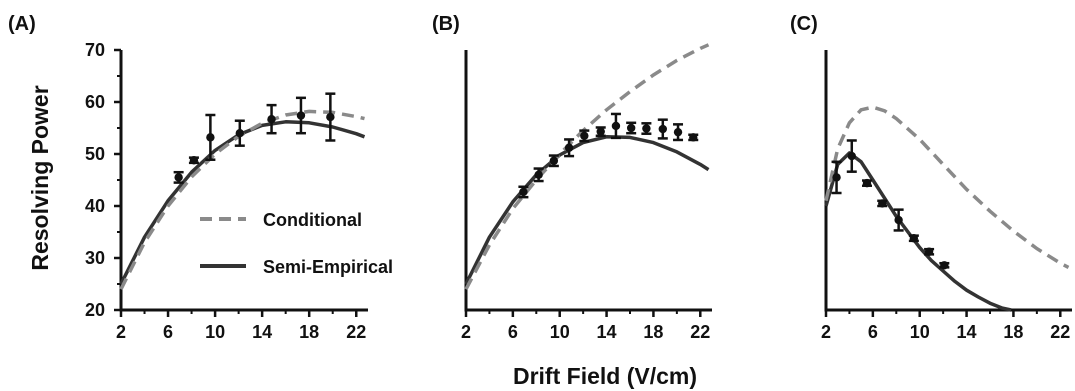 The height and width of the screenshot is (391, 1075). I want to click on panel-3-x-tick-label: 2, so click(826, 332).